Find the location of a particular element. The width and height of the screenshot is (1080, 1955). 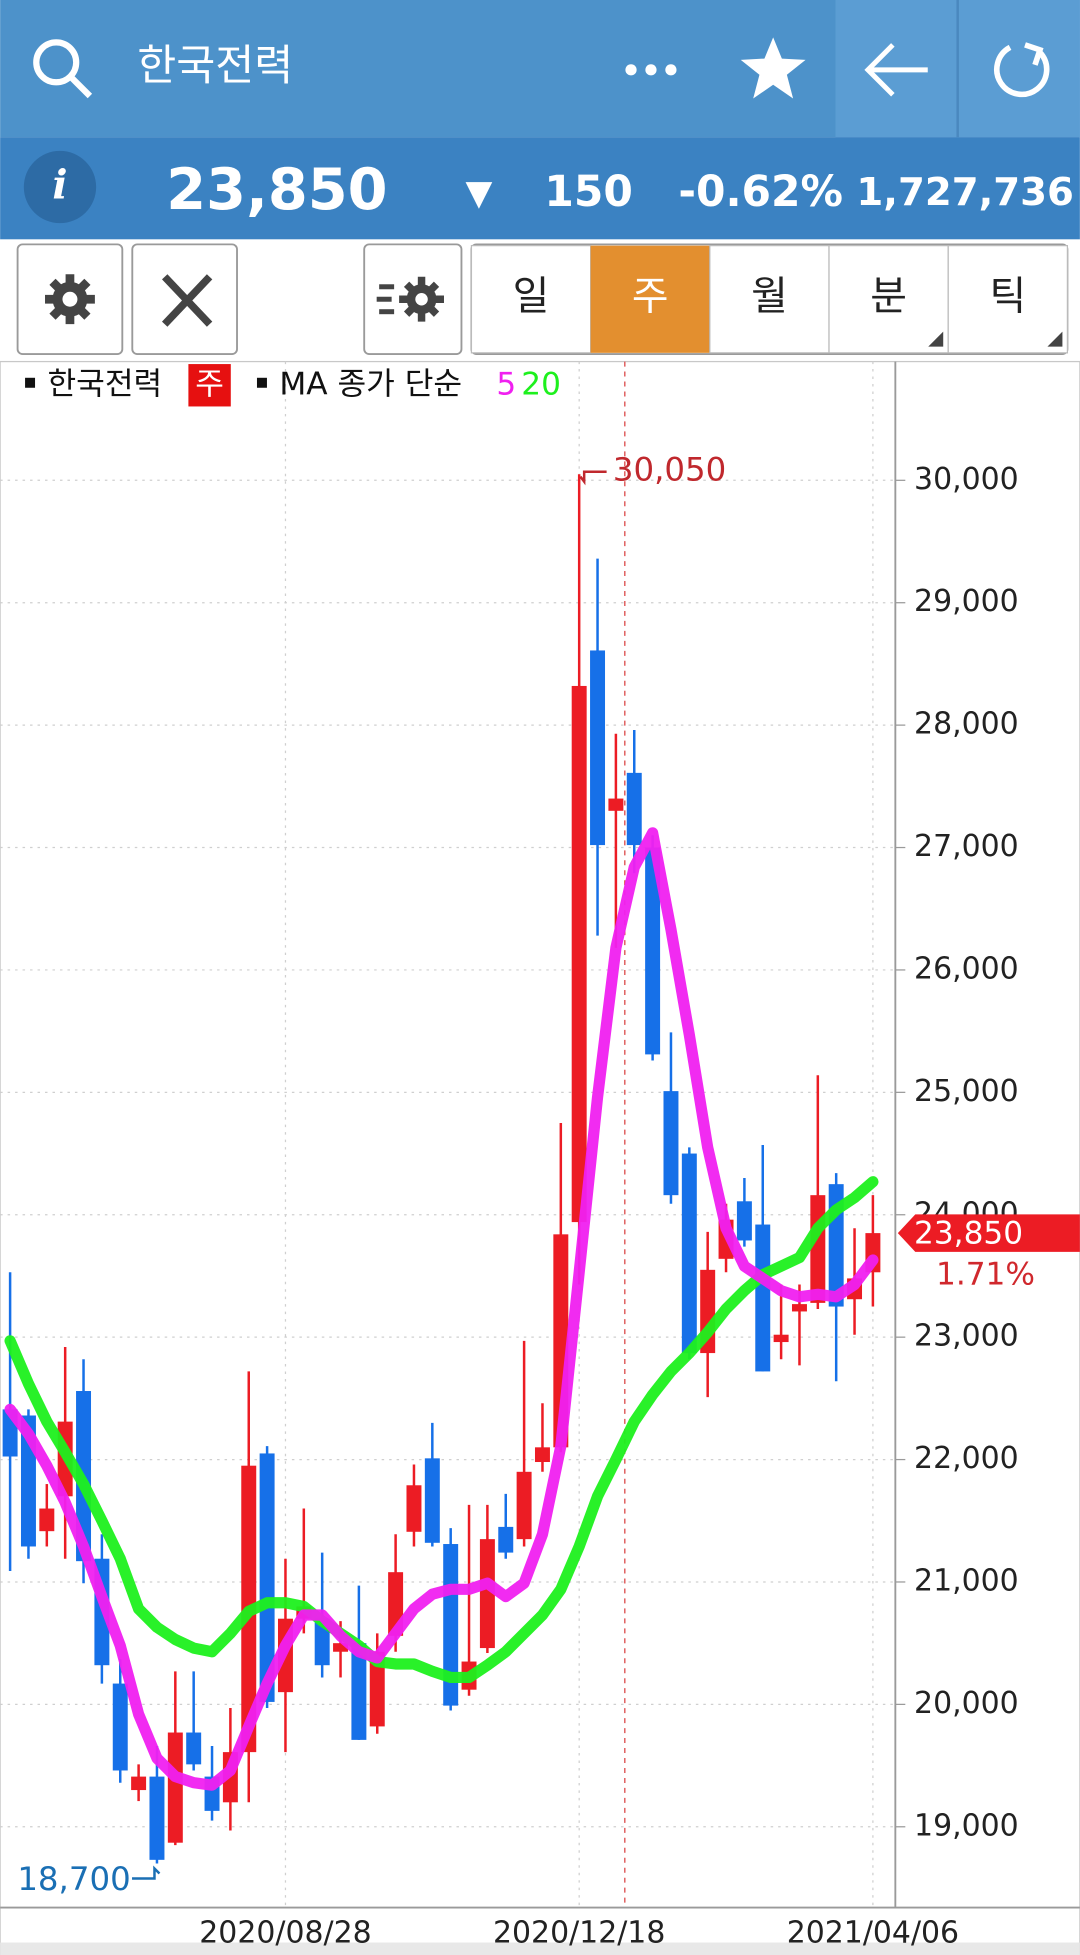

period-tab-label: 틱 is located at coordinates (1007, 297).